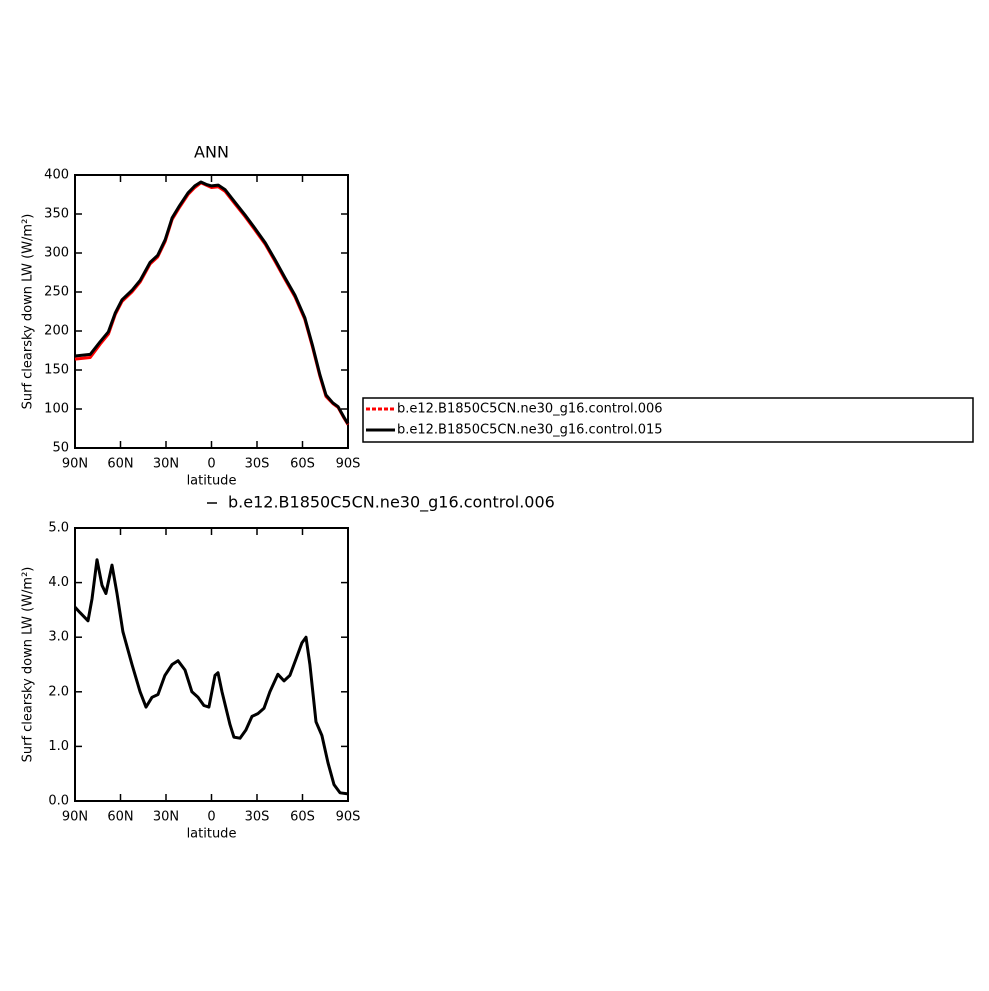 This screenshot has width=989, height=991. I want to click on legend-label: b.e12.B1850C5CN.ne30_g16.control.015, so click(530, 430).